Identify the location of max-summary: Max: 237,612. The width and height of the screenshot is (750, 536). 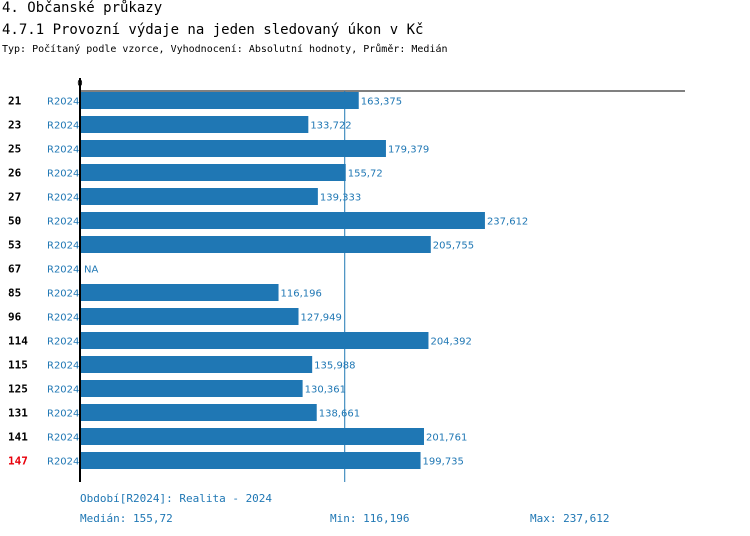
(570, 518).